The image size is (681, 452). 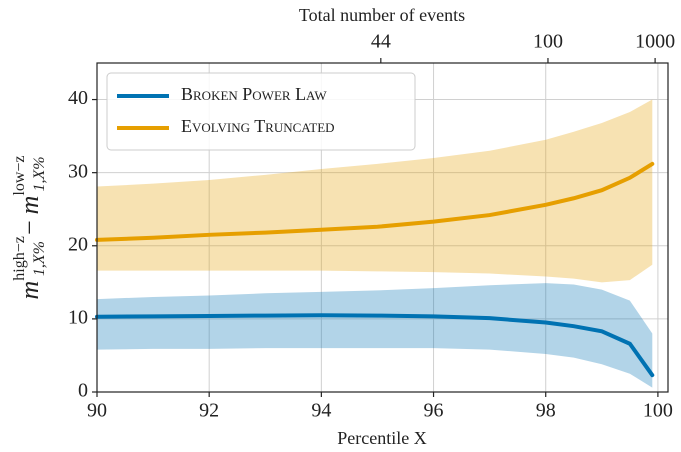 What do you see at coordinates (381, 438) in the screenshot?
I see `x-axis-label: Percentile X` at bounding box center [381, 438].